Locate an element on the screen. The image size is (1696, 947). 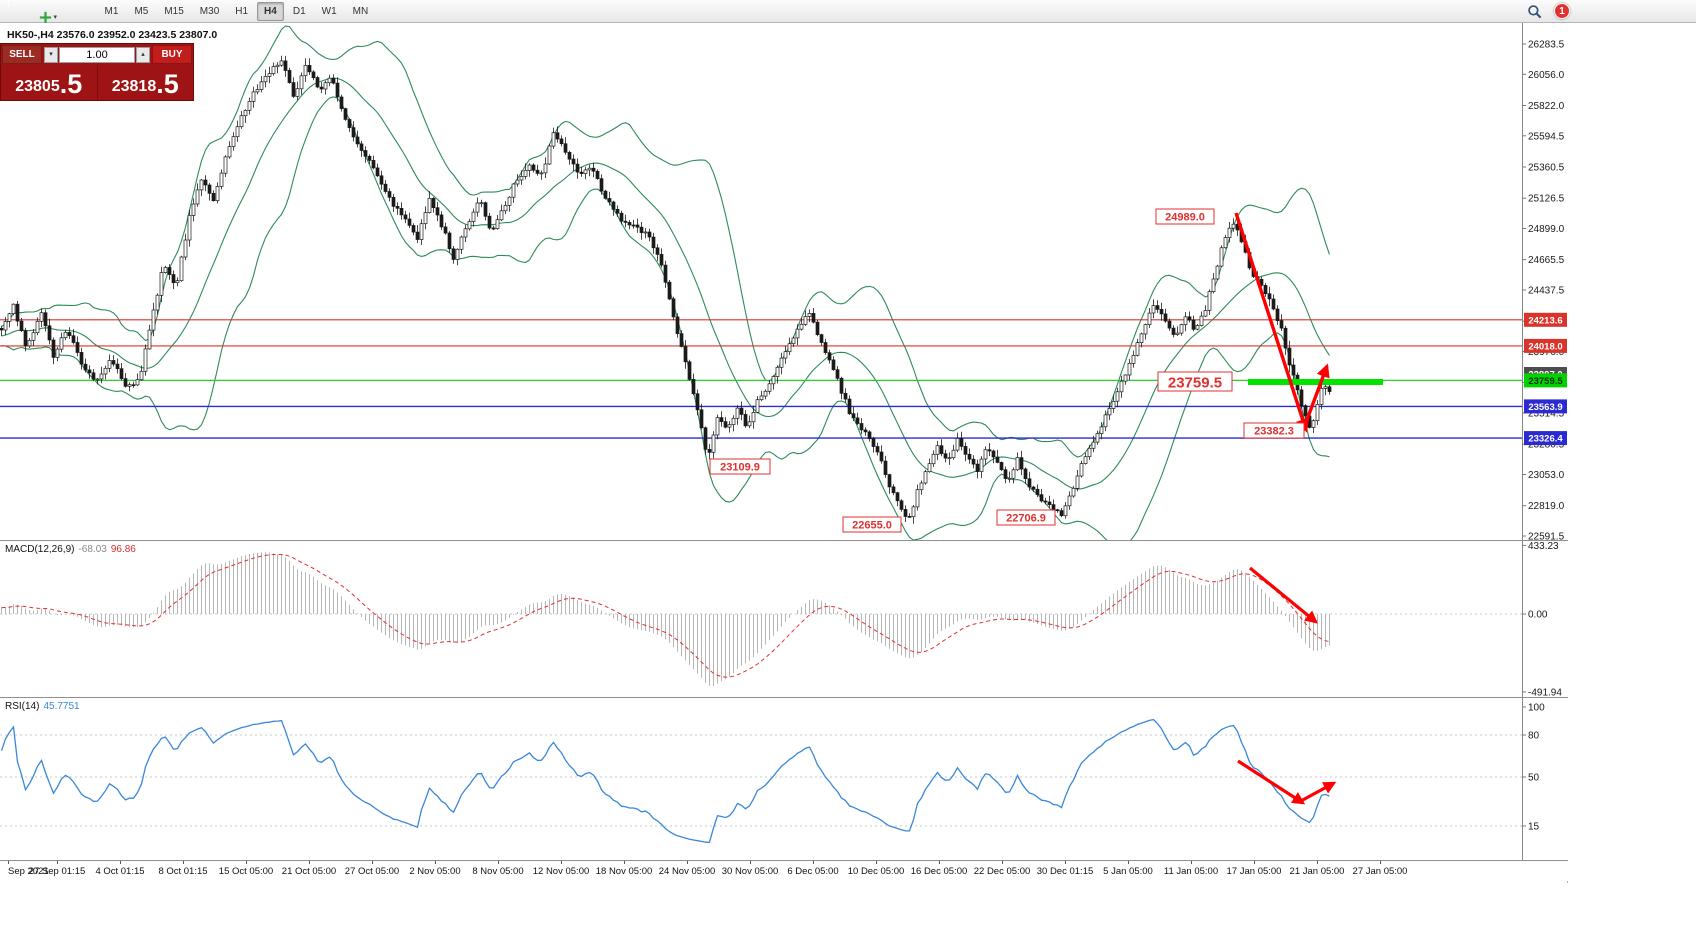
macd-name: MACD(12,26,9) is located at coordinates (40, 549).